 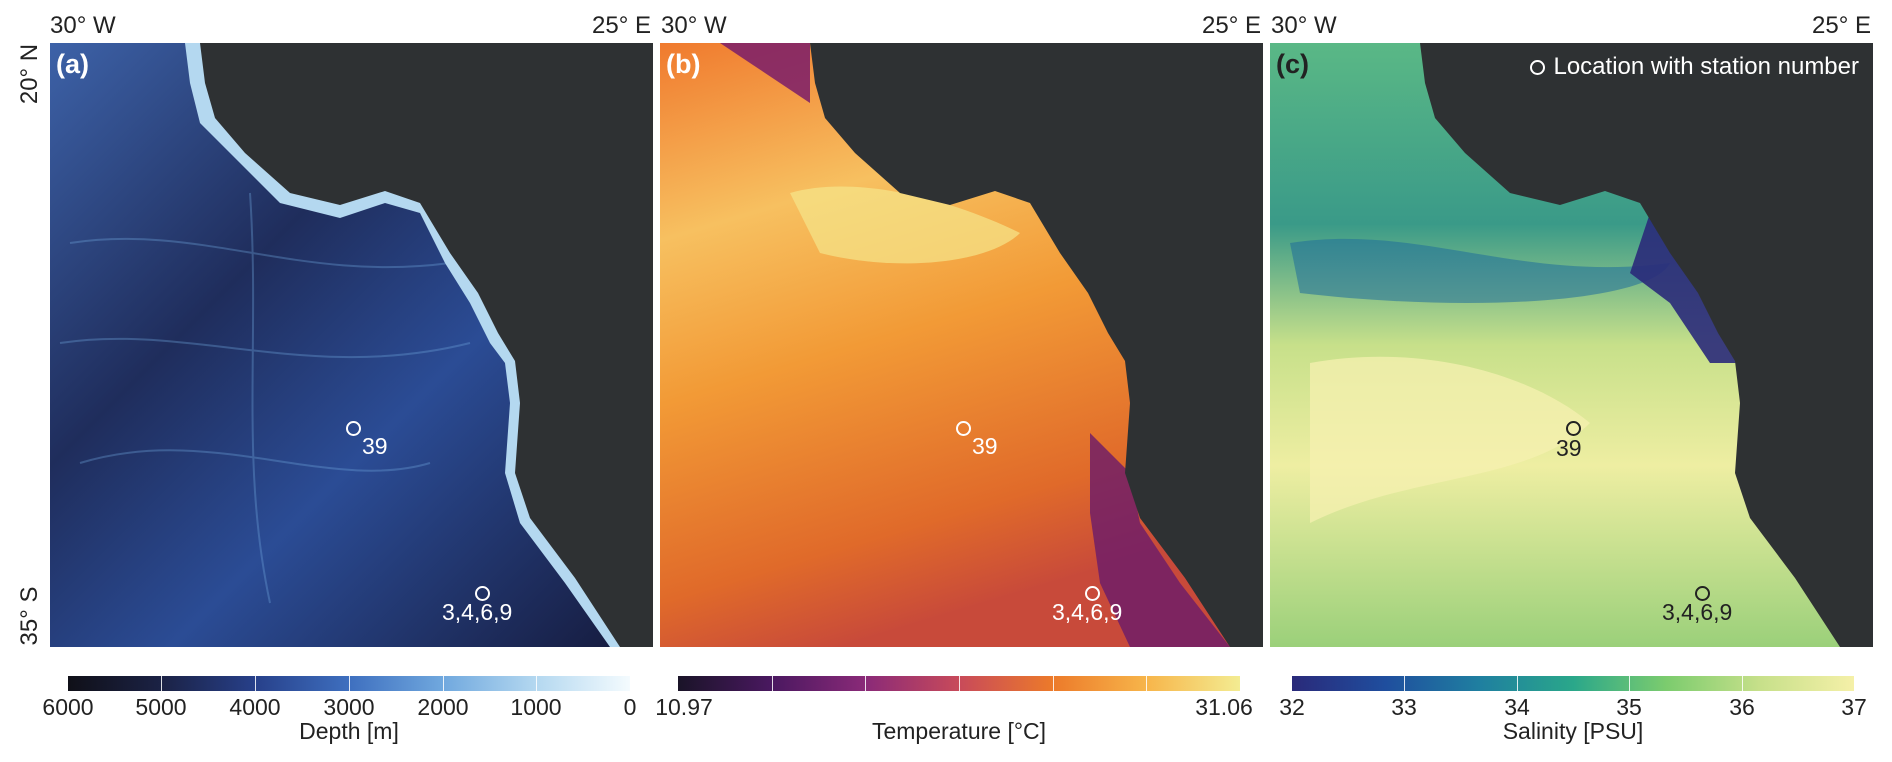 I want to click on panel-letter-c: (c), so click(x=1292, y=64).